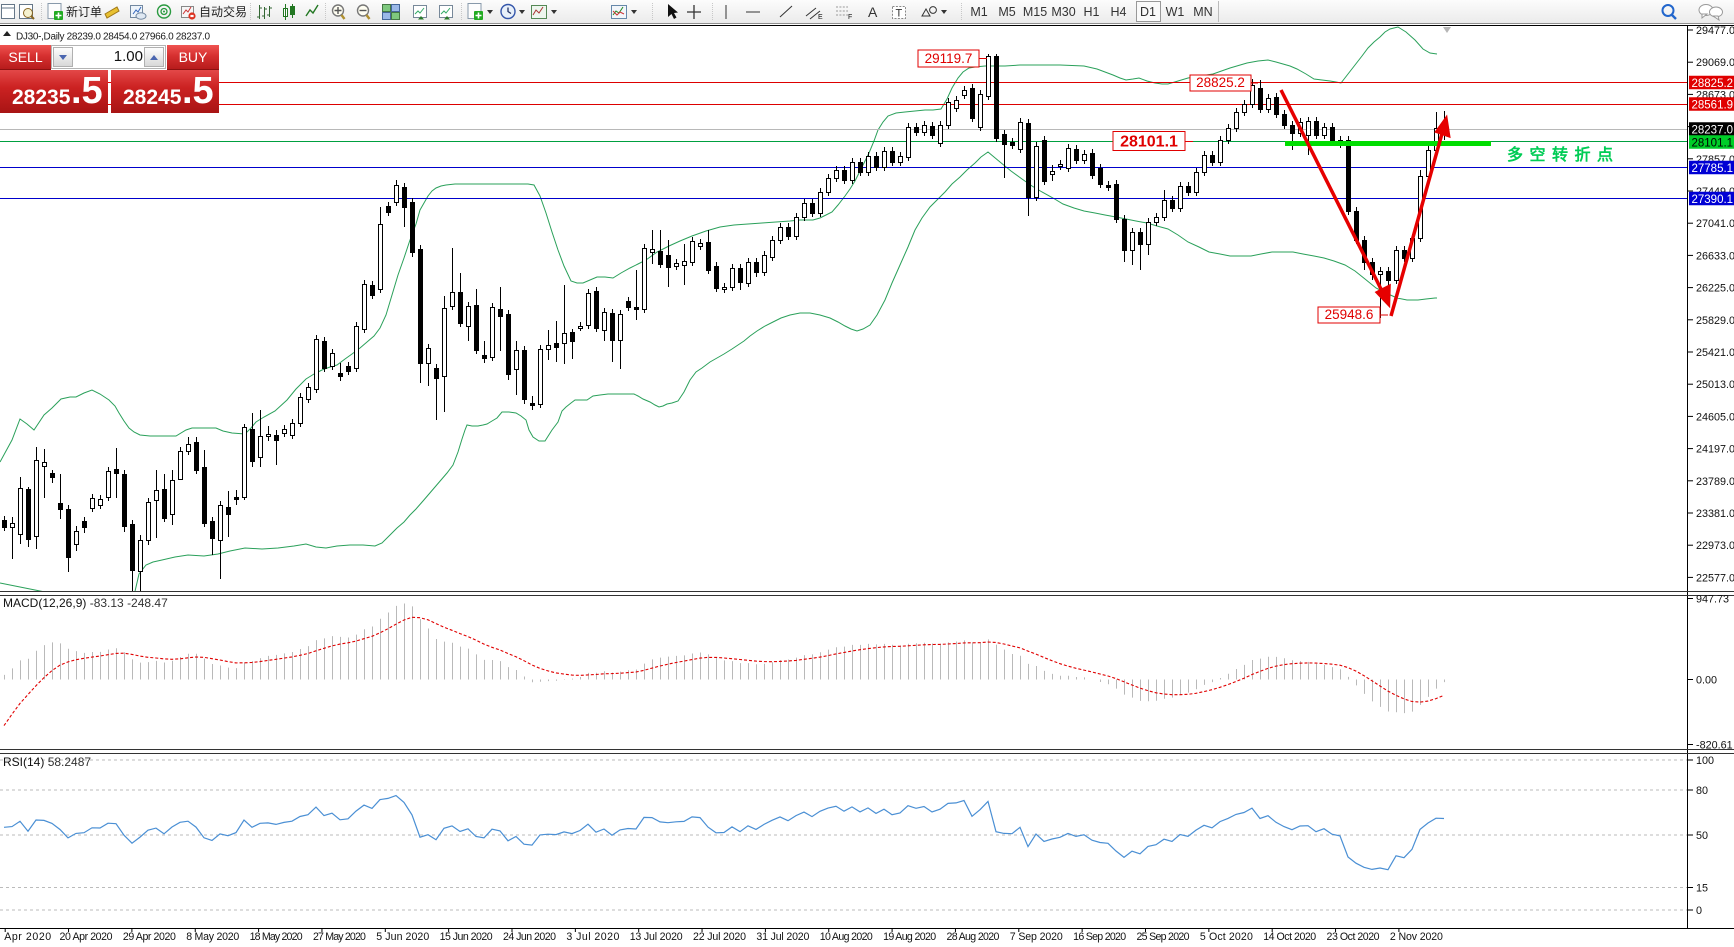 The height and width of the screenshot is (947, 1734). Describe the element at coordinates (529, 937) in the screenshot. I see `svg-text: 24 Jun 2020` at that location.